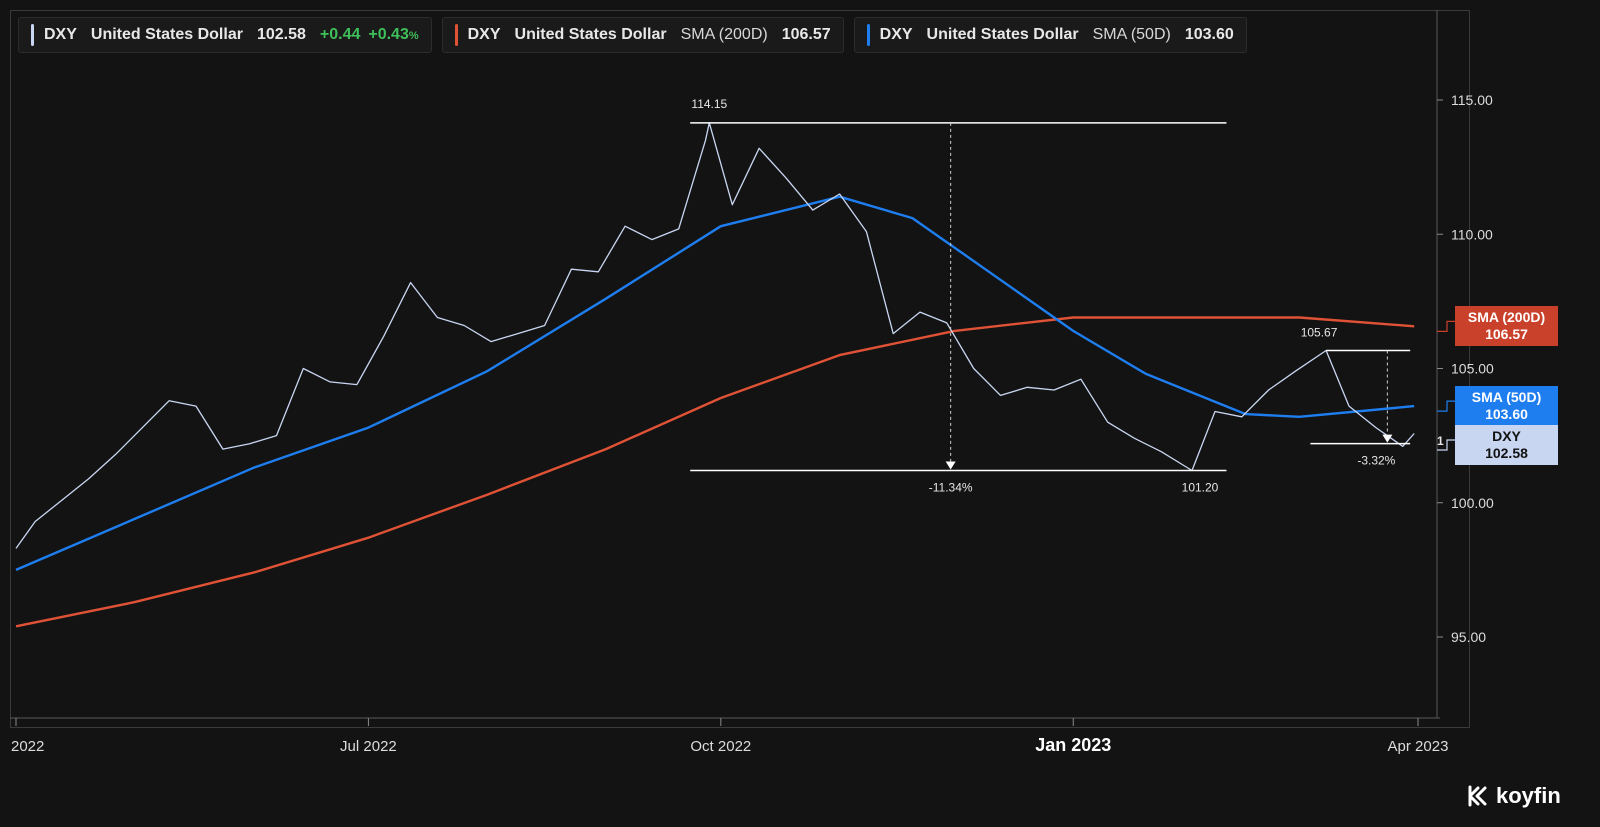 The height and width of the screenshot is (827, 1600). What do you see at coordinates (1477, 796) in the screenshot?
I see `koyfin-logo-icon` at bounding box center [1477, 796].